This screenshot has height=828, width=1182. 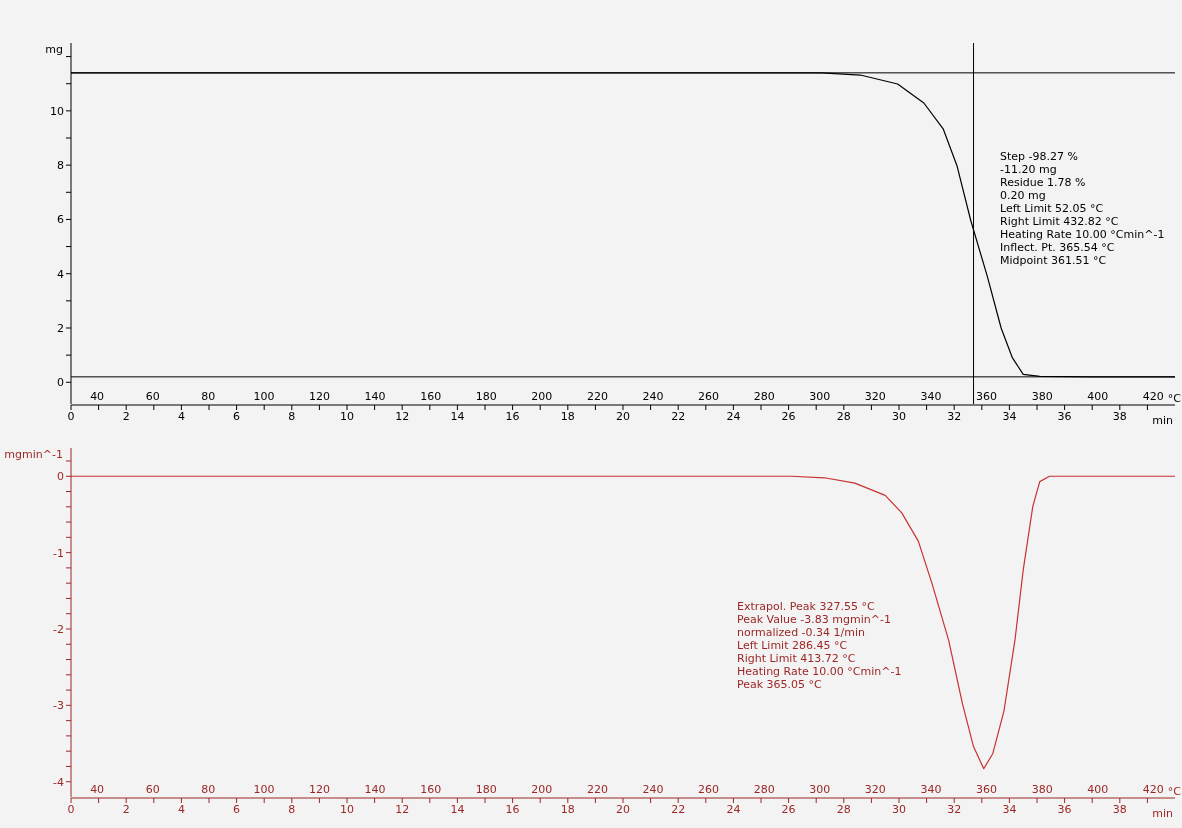 I want to click on annotation: Inflect. Pt. 365.54 °C, so click(x=1058, y=247).